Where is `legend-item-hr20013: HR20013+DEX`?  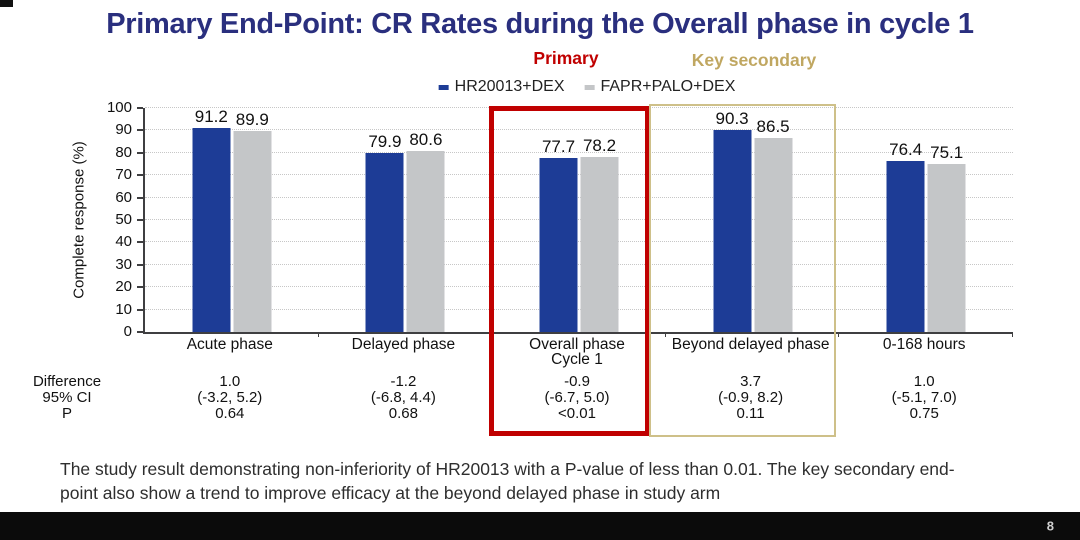
legend-item-hr20013: HR20013+DEX is located at coordinates (501, 87).